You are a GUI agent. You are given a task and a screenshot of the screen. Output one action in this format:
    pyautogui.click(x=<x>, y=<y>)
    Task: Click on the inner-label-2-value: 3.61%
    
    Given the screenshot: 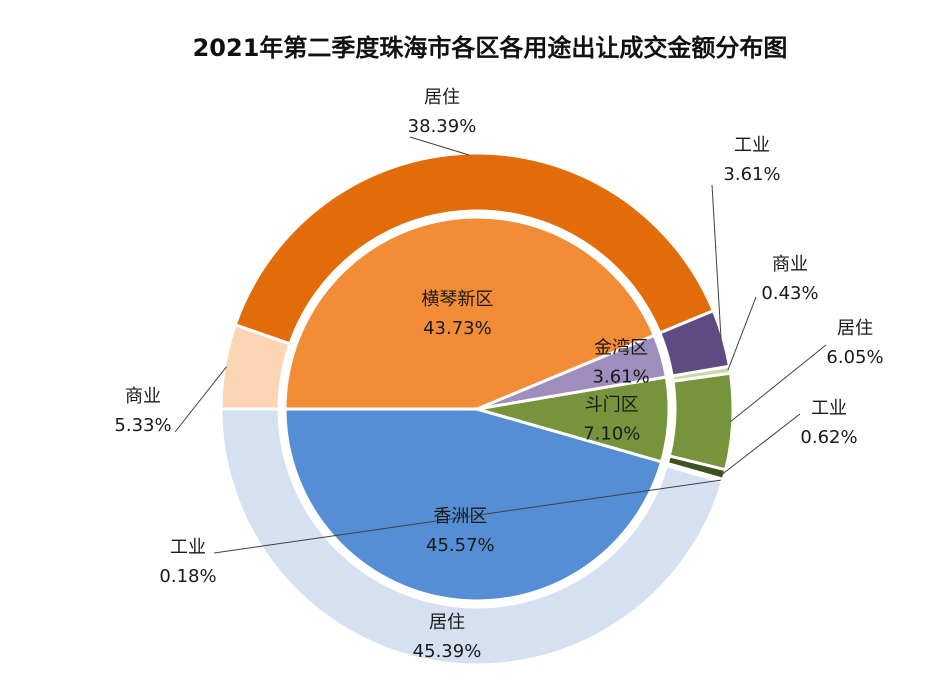 What is the action you would take?
    pyautogui.click(x=621, y=376)
    